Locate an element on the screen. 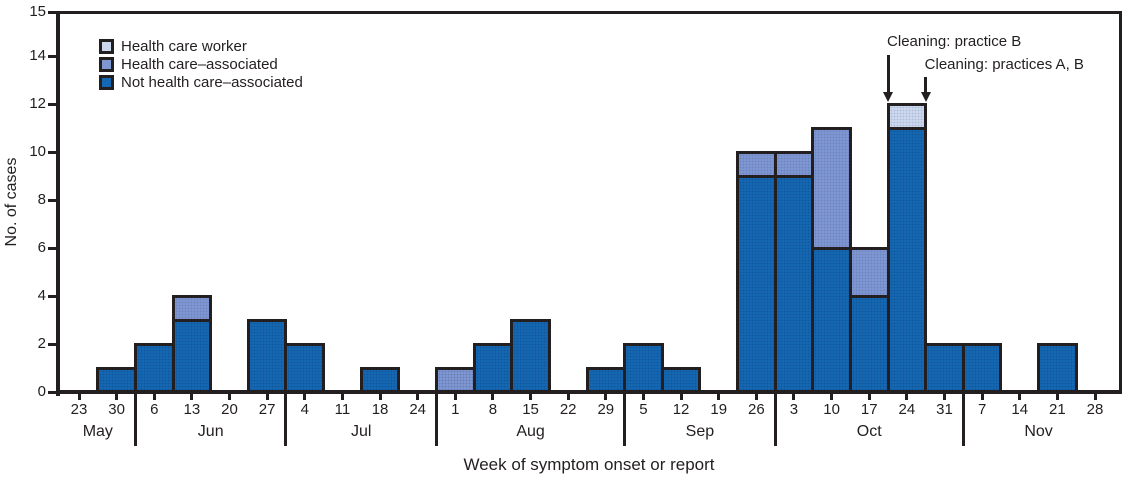  legend-item: Health care–associated is located at coordinates (201, 64).